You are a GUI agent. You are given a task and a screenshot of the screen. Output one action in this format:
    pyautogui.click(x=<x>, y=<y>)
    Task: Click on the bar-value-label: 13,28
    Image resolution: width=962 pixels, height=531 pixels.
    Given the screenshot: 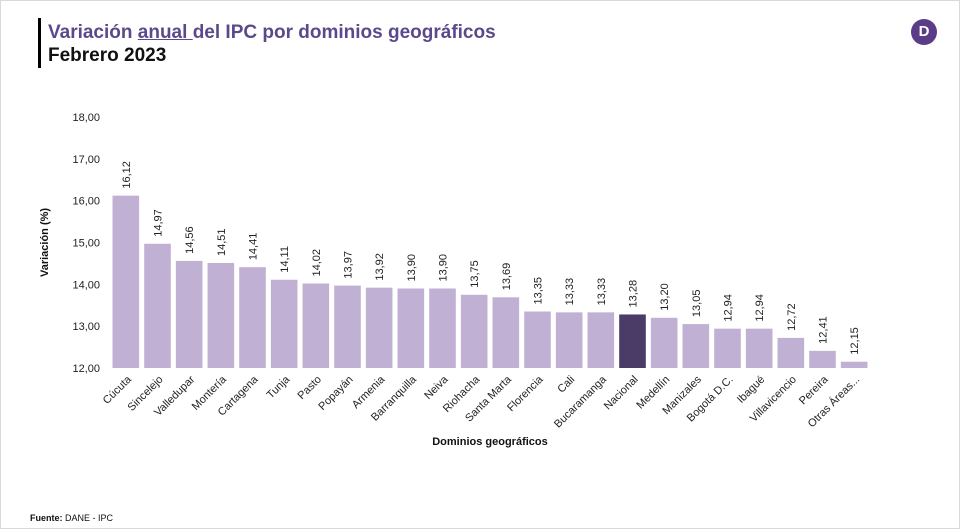 What is the action you would take?
    pyautogui.click(x=634, y=294)
    